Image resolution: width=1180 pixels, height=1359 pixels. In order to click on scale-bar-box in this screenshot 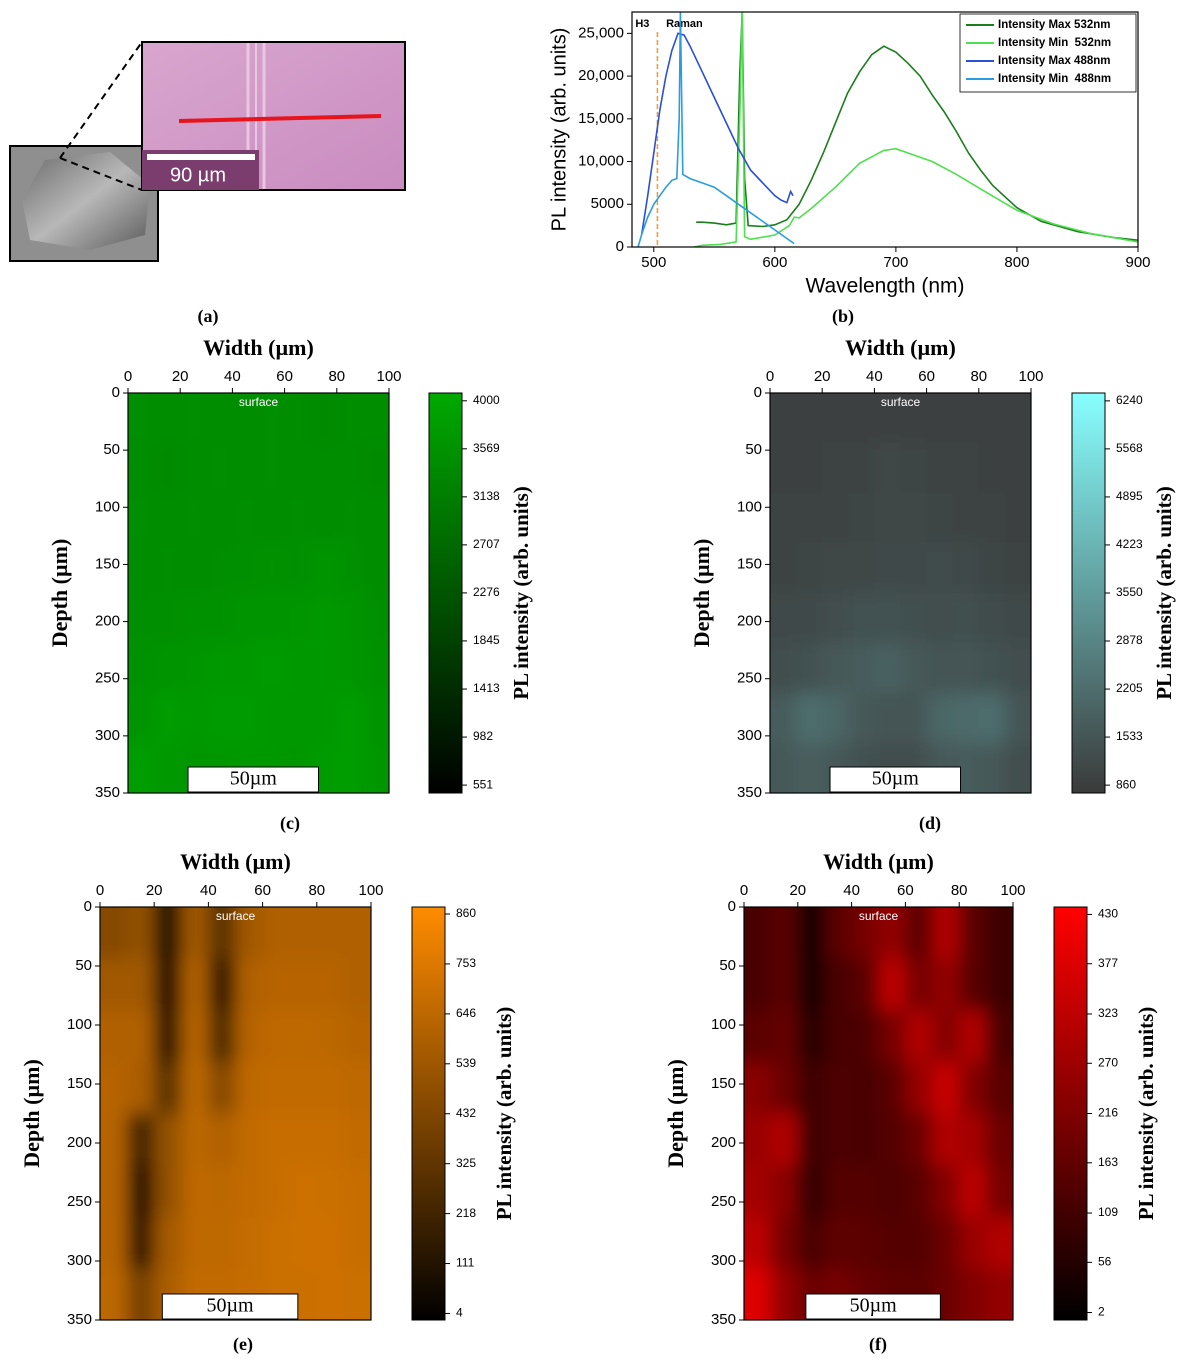, I will do `click(230, 1306)`.